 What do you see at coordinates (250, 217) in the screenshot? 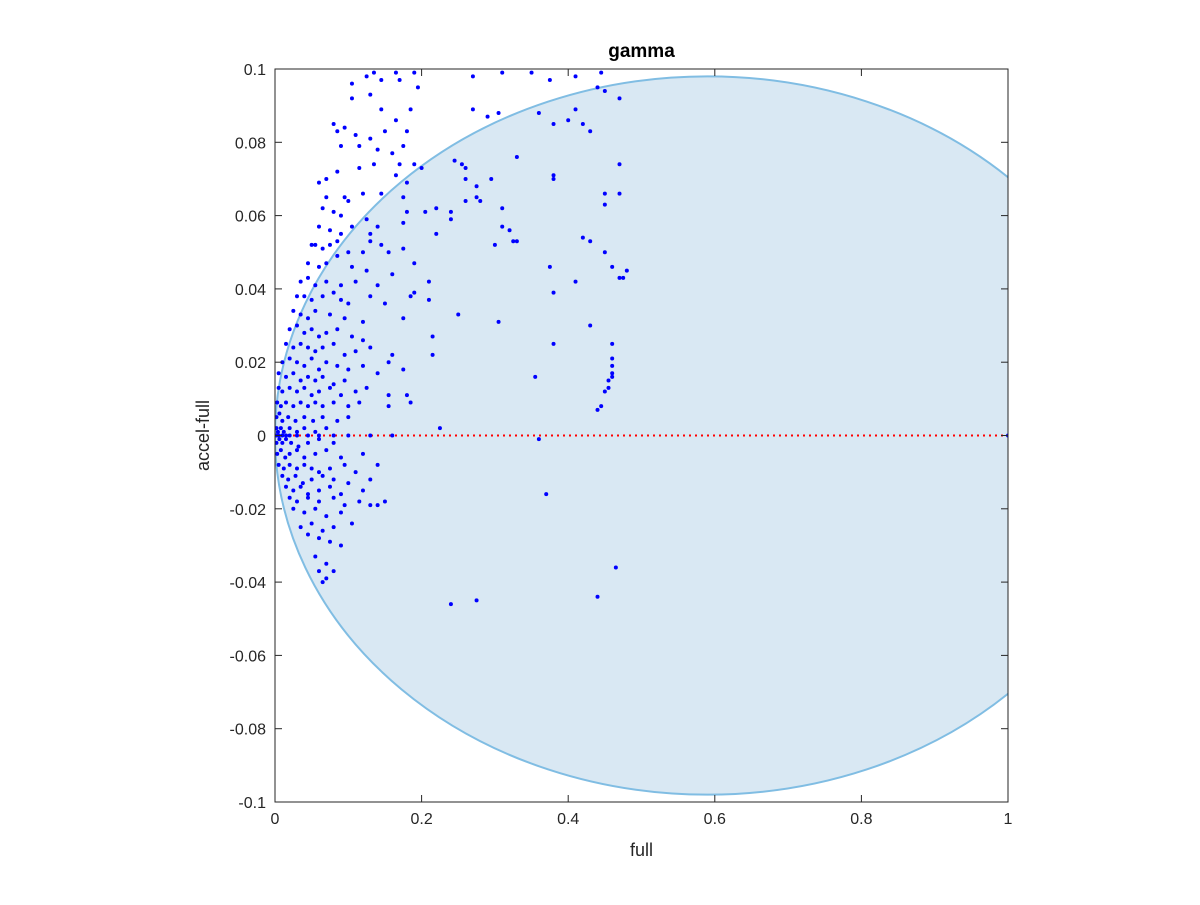
I see `y-tick-label: 0.06` at bounding box center [250, 217].